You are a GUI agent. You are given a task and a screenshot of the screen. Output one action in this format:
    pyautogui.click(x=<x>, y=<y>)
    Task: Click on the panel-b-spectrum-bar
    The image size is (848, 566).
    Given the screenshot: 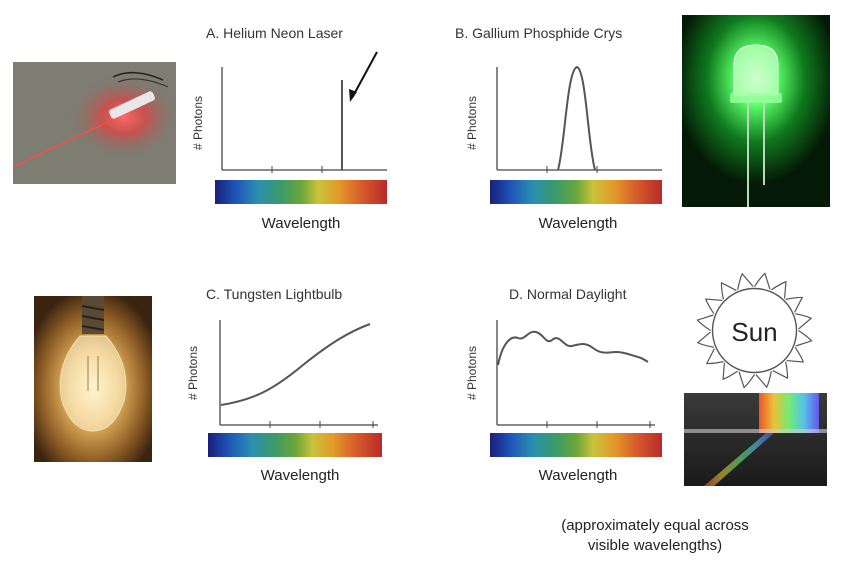 What is the action you would take?
    pyautogui.click(x=576, y=192)
    